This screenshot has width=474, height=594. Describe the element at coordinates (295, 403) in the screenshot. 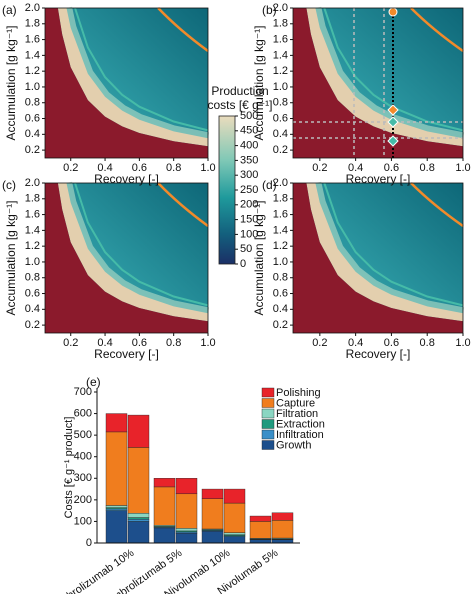

I see `legend-label: Capture` at that location.